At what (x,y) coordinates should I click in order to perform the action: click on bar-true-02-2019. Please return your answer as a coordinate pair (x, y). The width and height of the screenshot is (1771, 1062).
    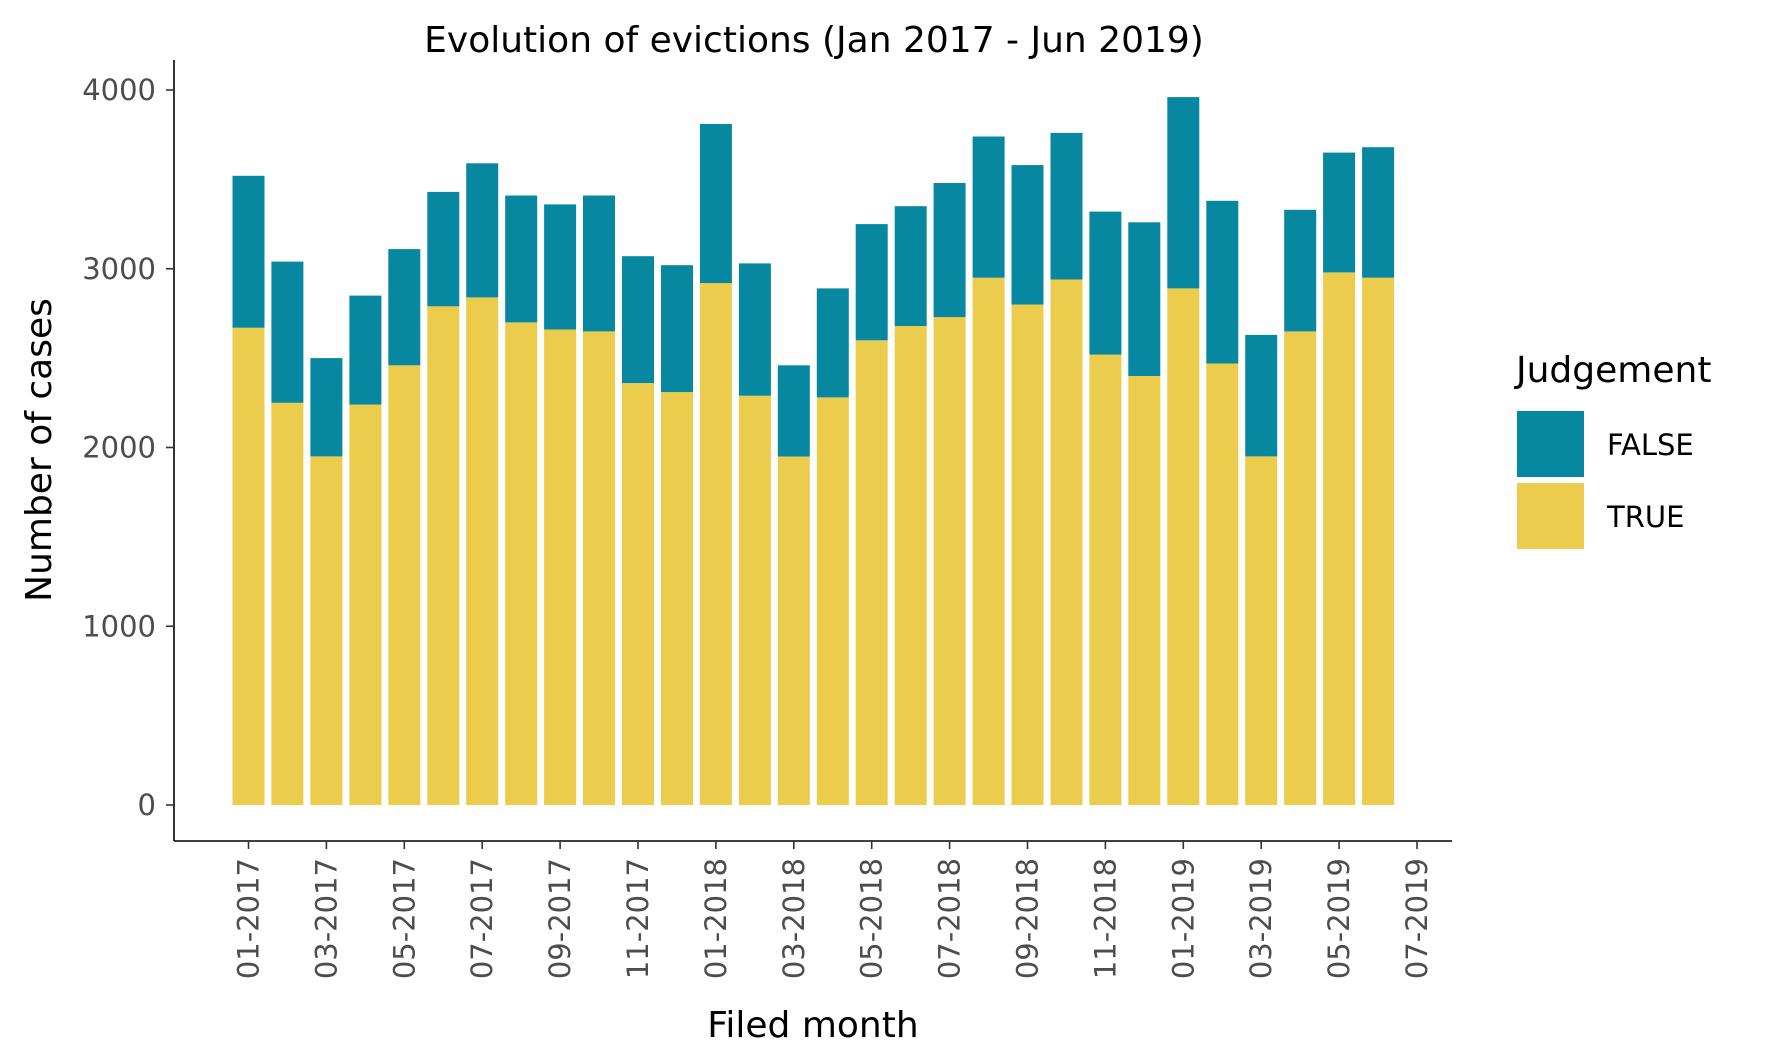
    Looking at the image, I should click on (1222, 584).